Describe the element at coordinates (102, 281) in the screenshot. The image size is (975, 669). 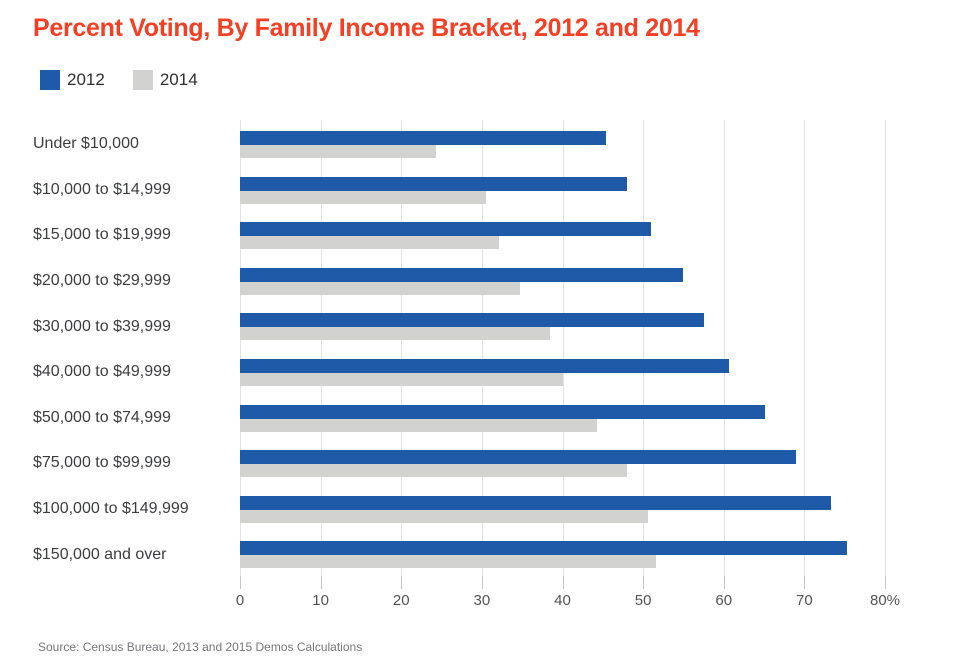
I see `category-label: $20,000 to $29,999` at that location.